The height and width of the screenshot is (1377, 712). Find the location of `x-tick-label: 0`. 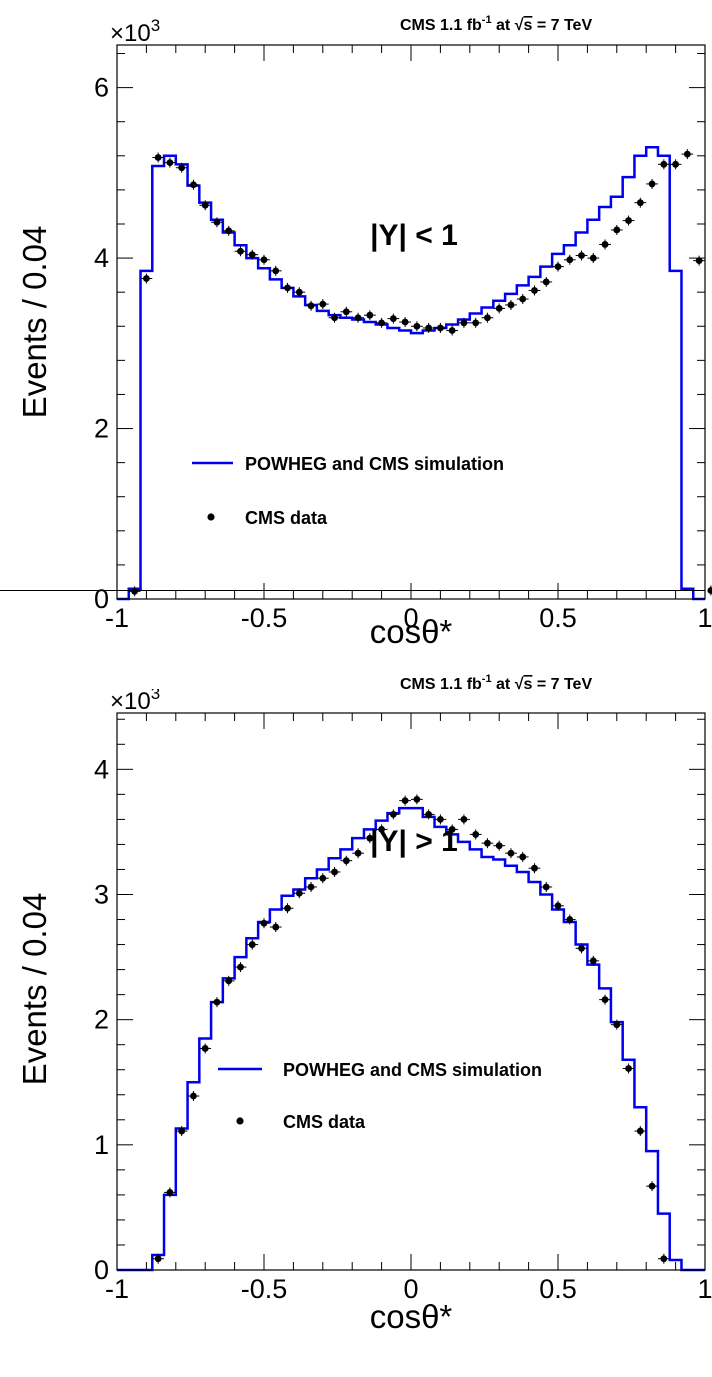

x-tick-label: 0 is located at coordinates (410, 618).